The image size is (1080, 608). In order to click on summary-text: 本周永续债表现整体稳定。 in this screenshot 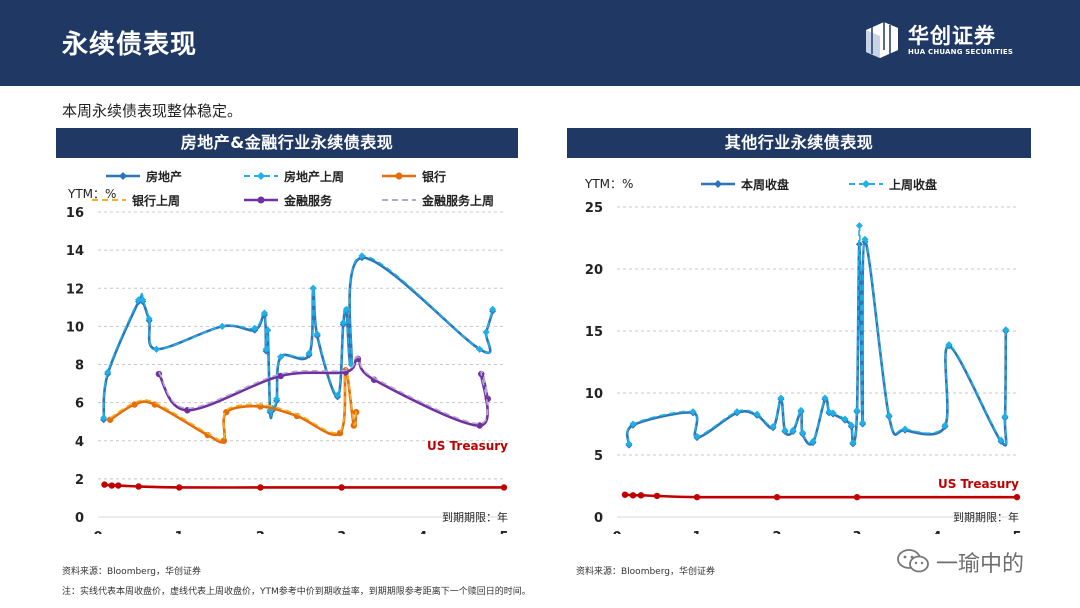, I will do `click(152, 111)`.